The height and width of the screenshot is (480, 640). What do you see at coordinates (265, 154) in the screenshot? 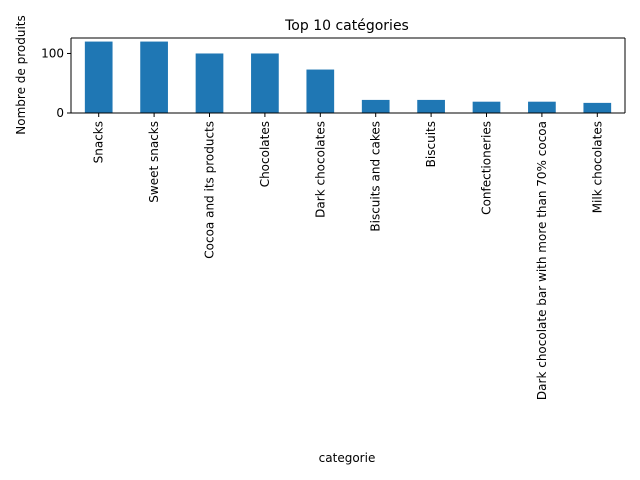
I see `x-tick-label: Chocolates` at bounding box center [265, 154].